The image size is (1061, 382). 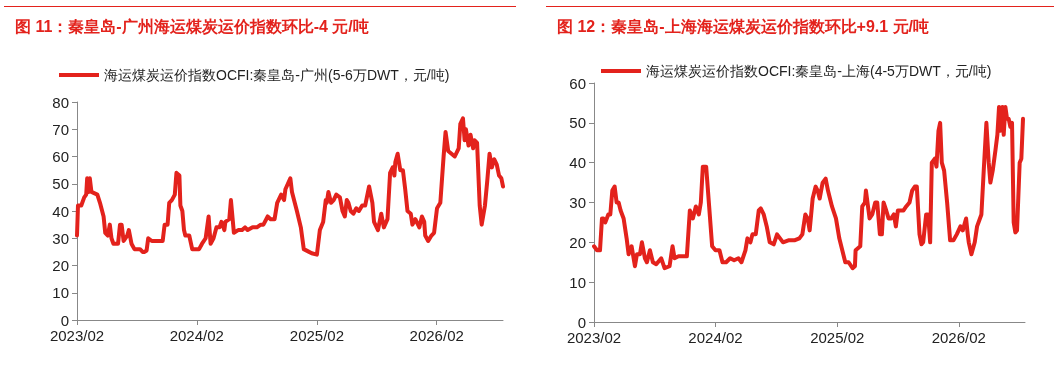 What do you see at coordinates (60, 102) in the screenshot?
I see `y-tick-label: 80` at bounding box center [60, 102].